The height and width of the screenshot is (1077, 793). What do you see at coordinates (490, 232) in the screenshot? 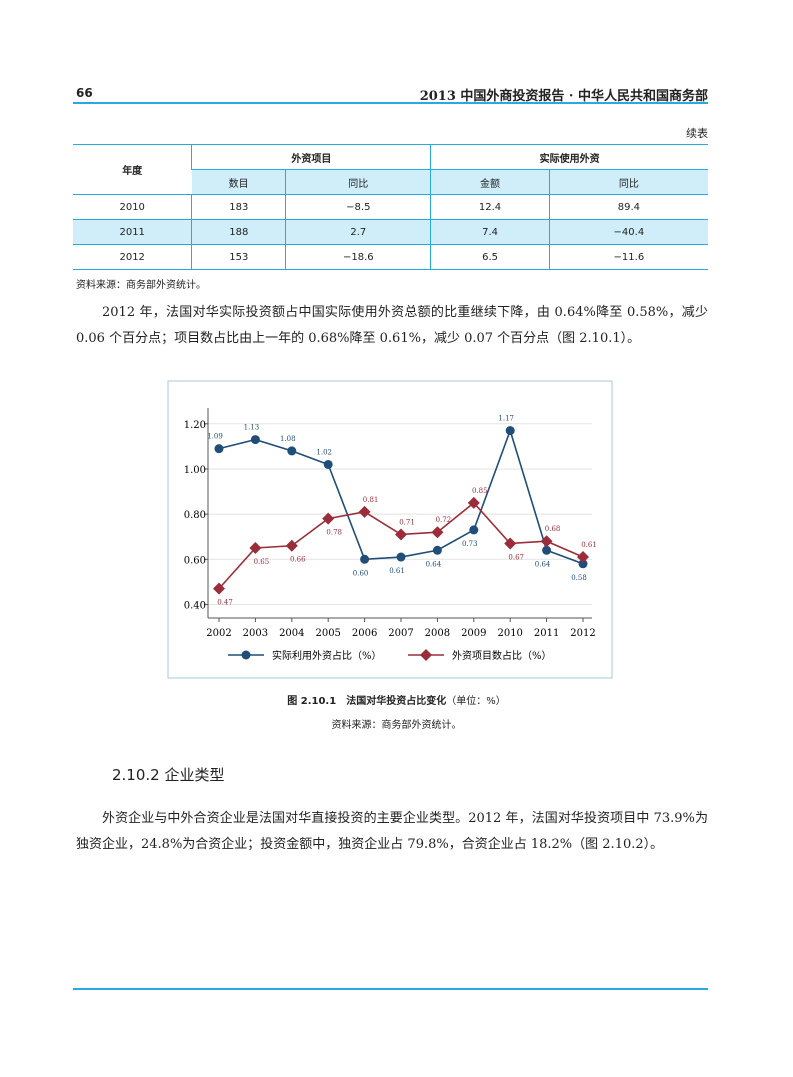
I see `table-cell: 7.4` at bounding box center [490, 232].